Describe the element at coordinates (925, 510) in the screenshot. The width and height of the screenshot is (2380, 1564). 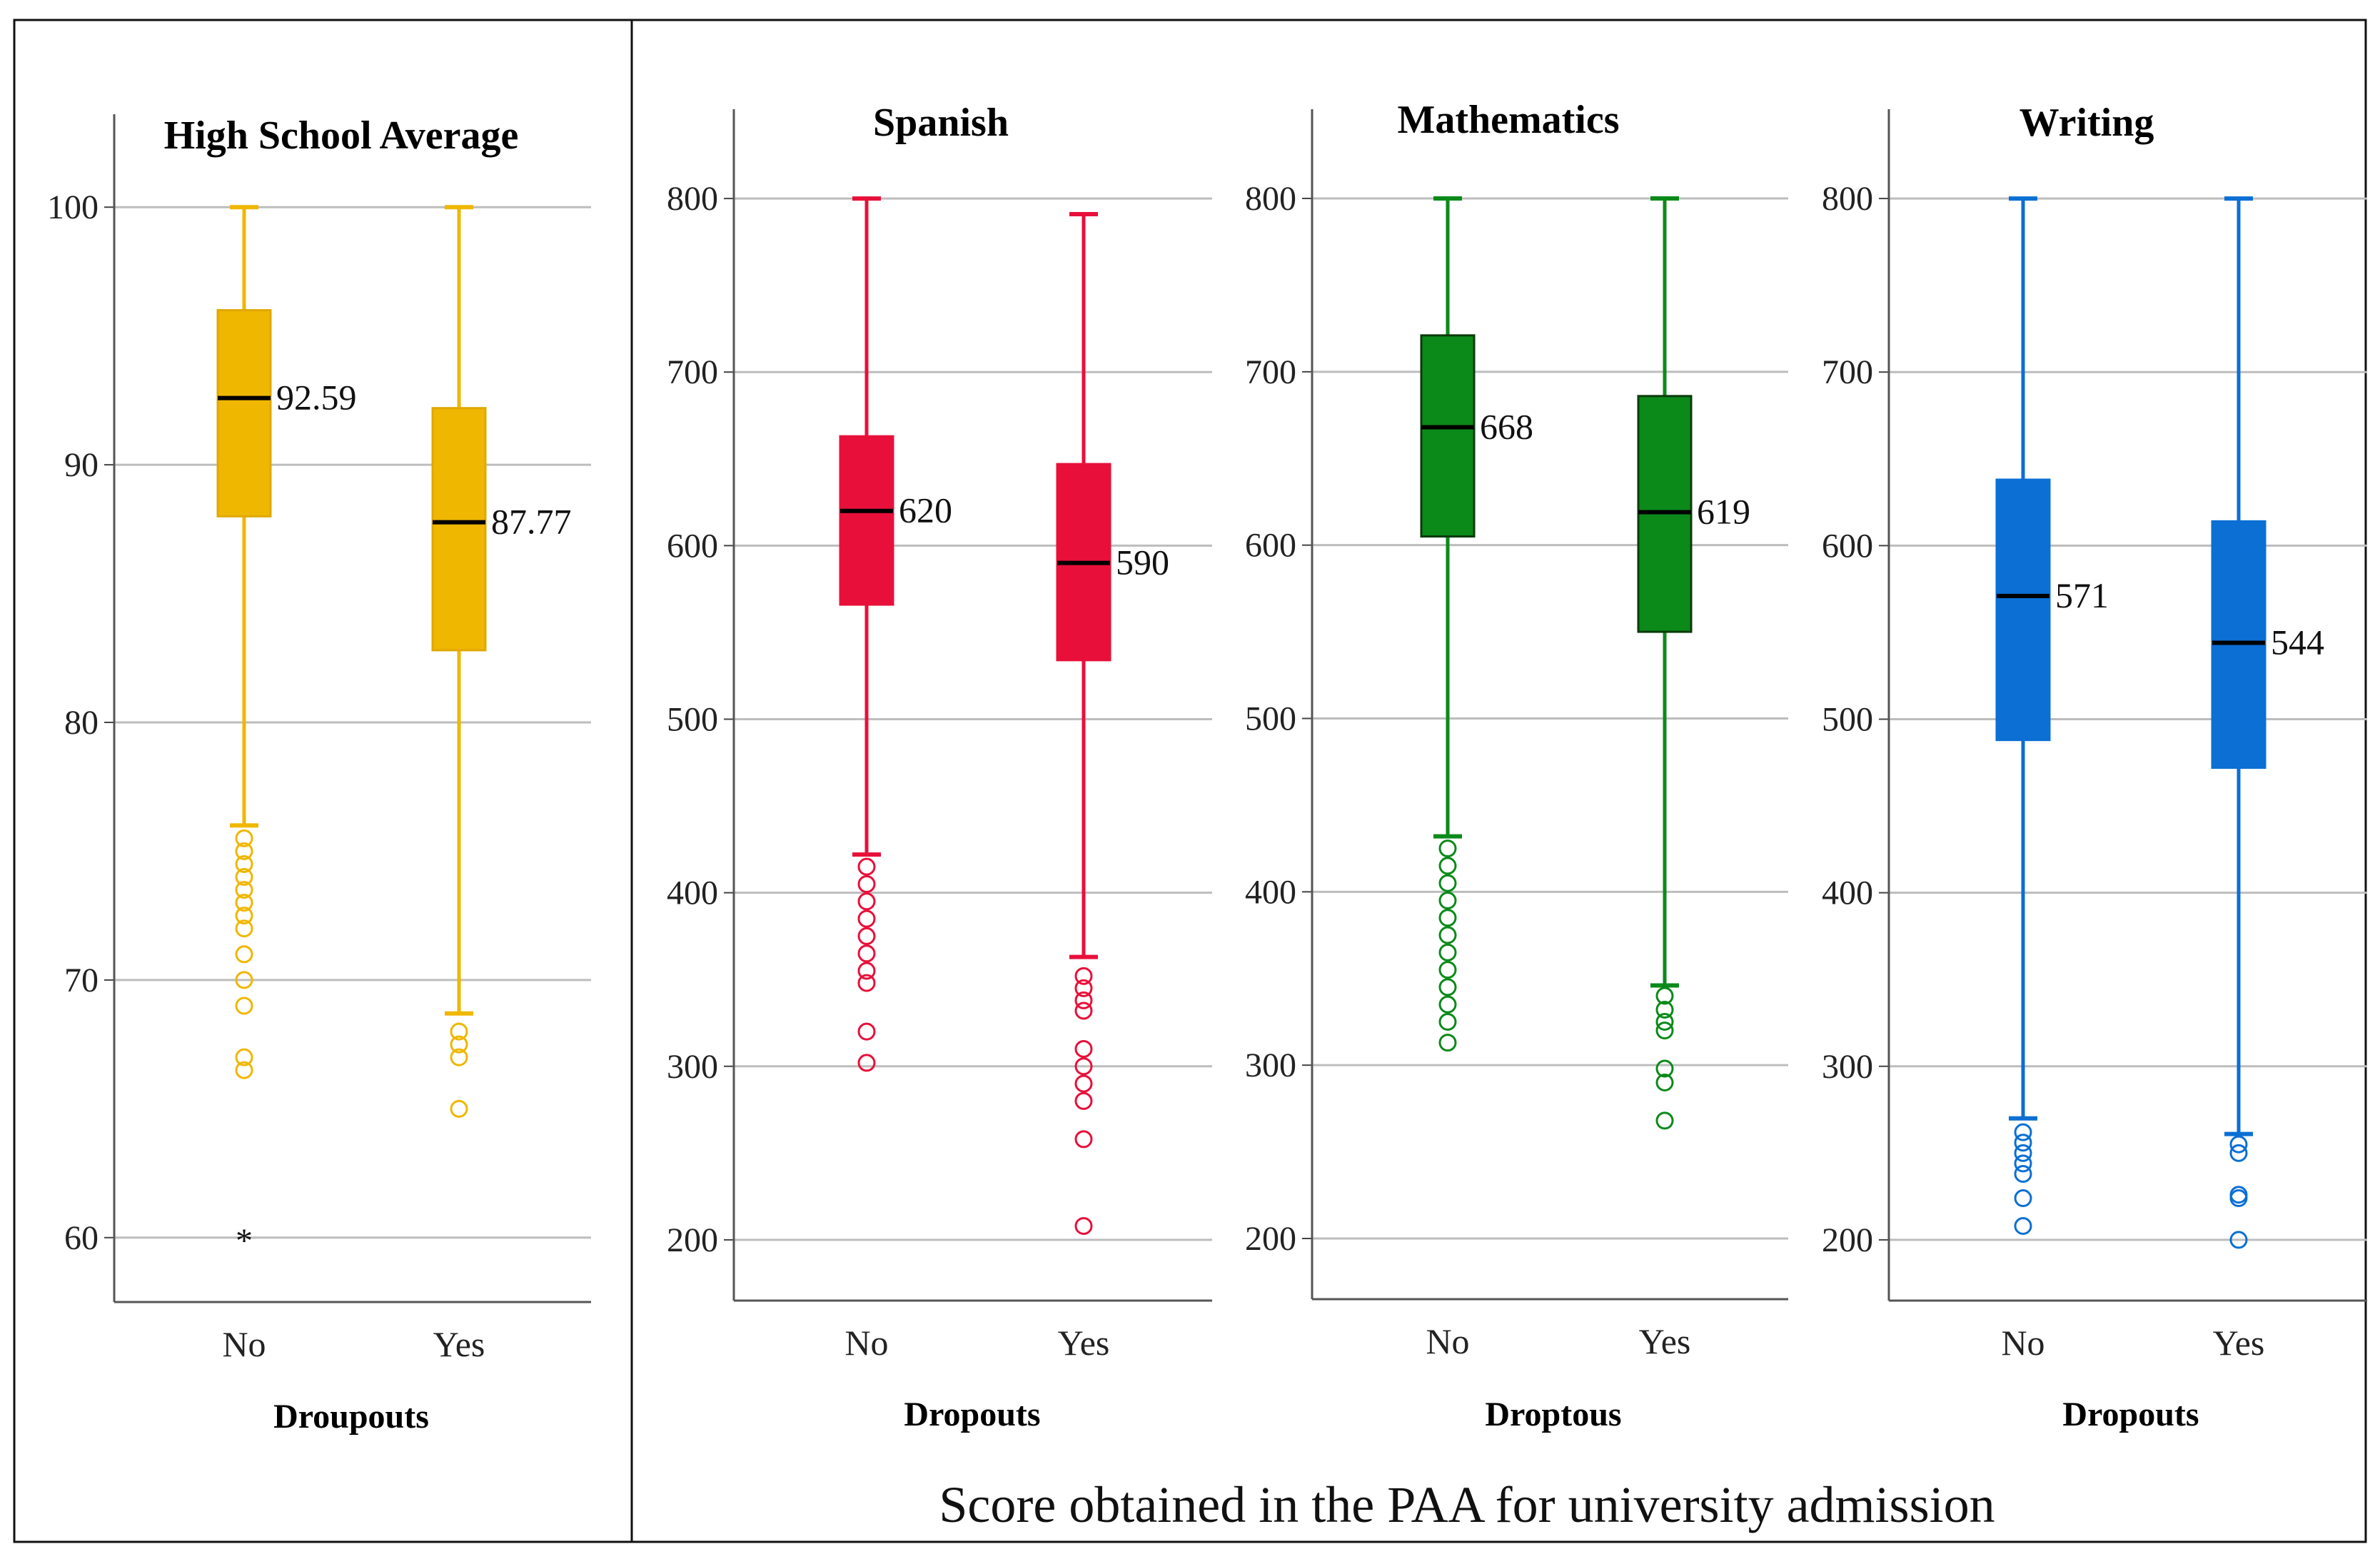
I see `median-label: 620` at that location.